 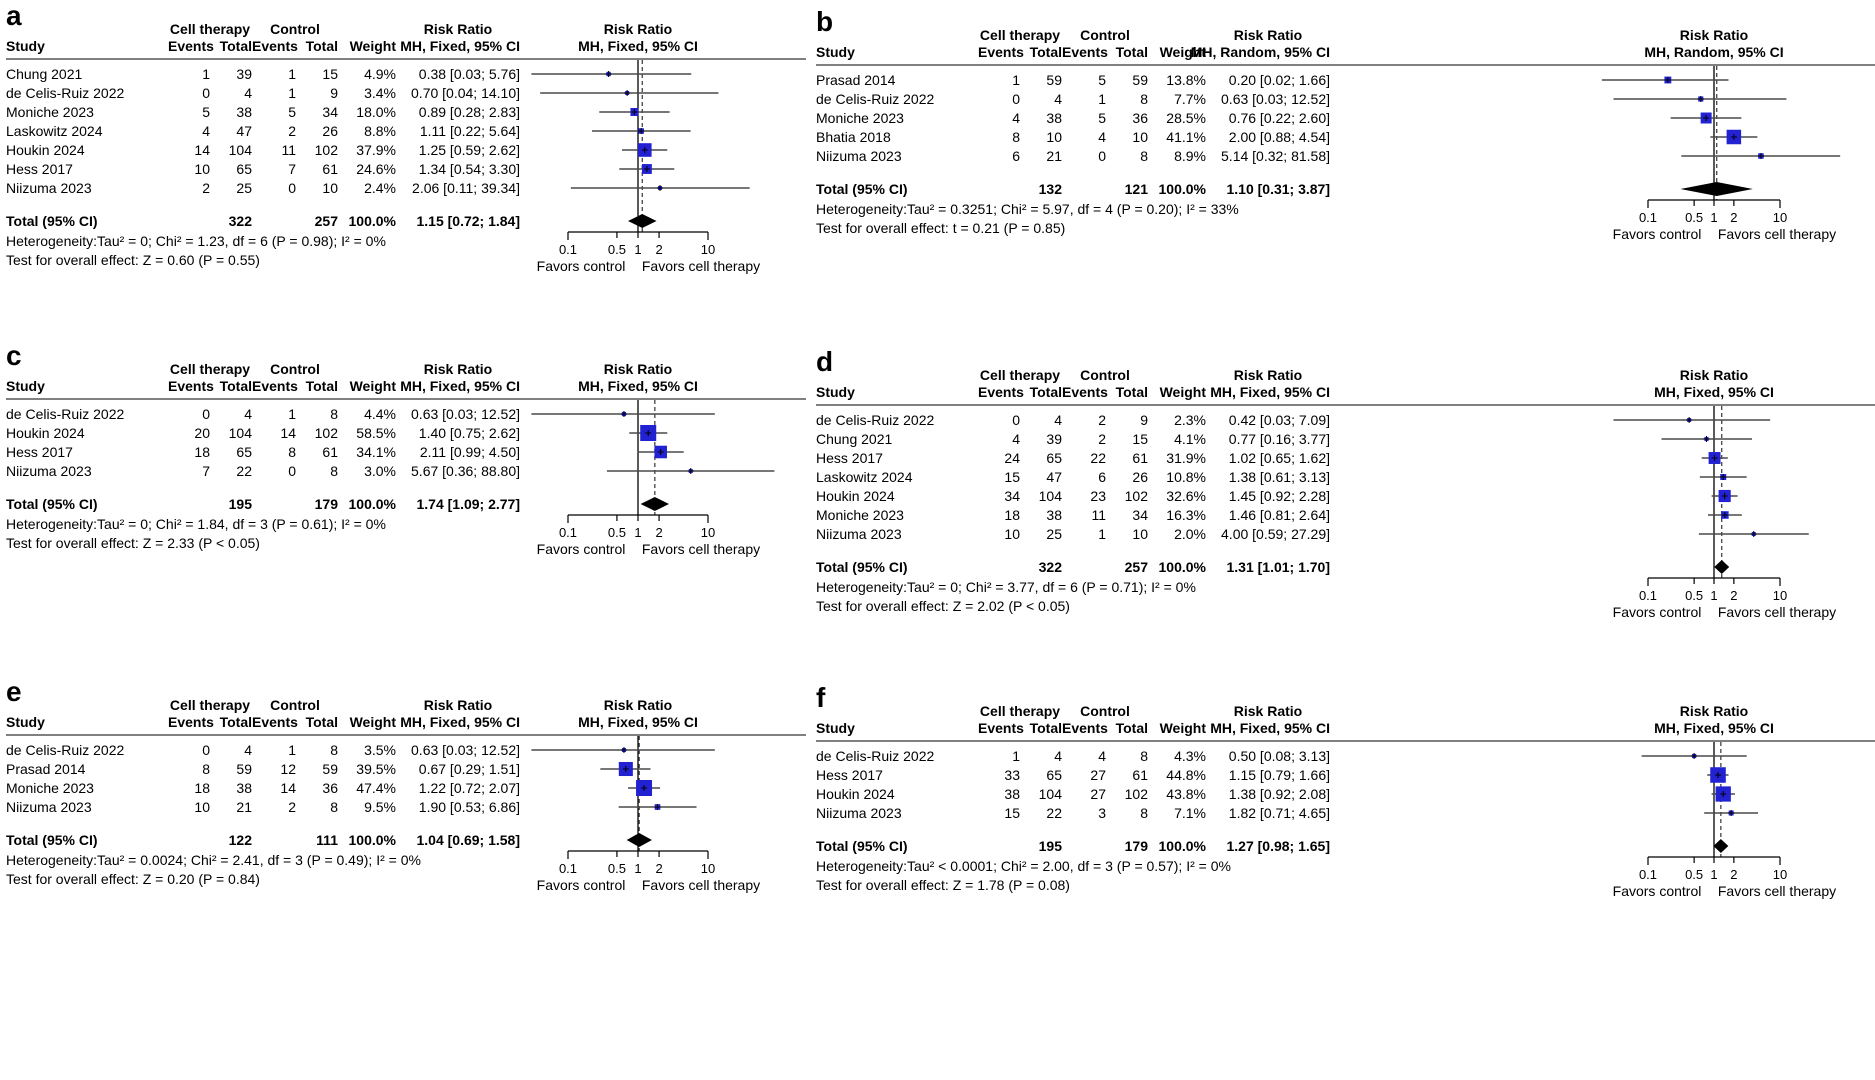 What do you see at coordinates (859, 534) in the screenshot?
I see `study-name: Niizuma 2023` at bounding box center [859, 534].